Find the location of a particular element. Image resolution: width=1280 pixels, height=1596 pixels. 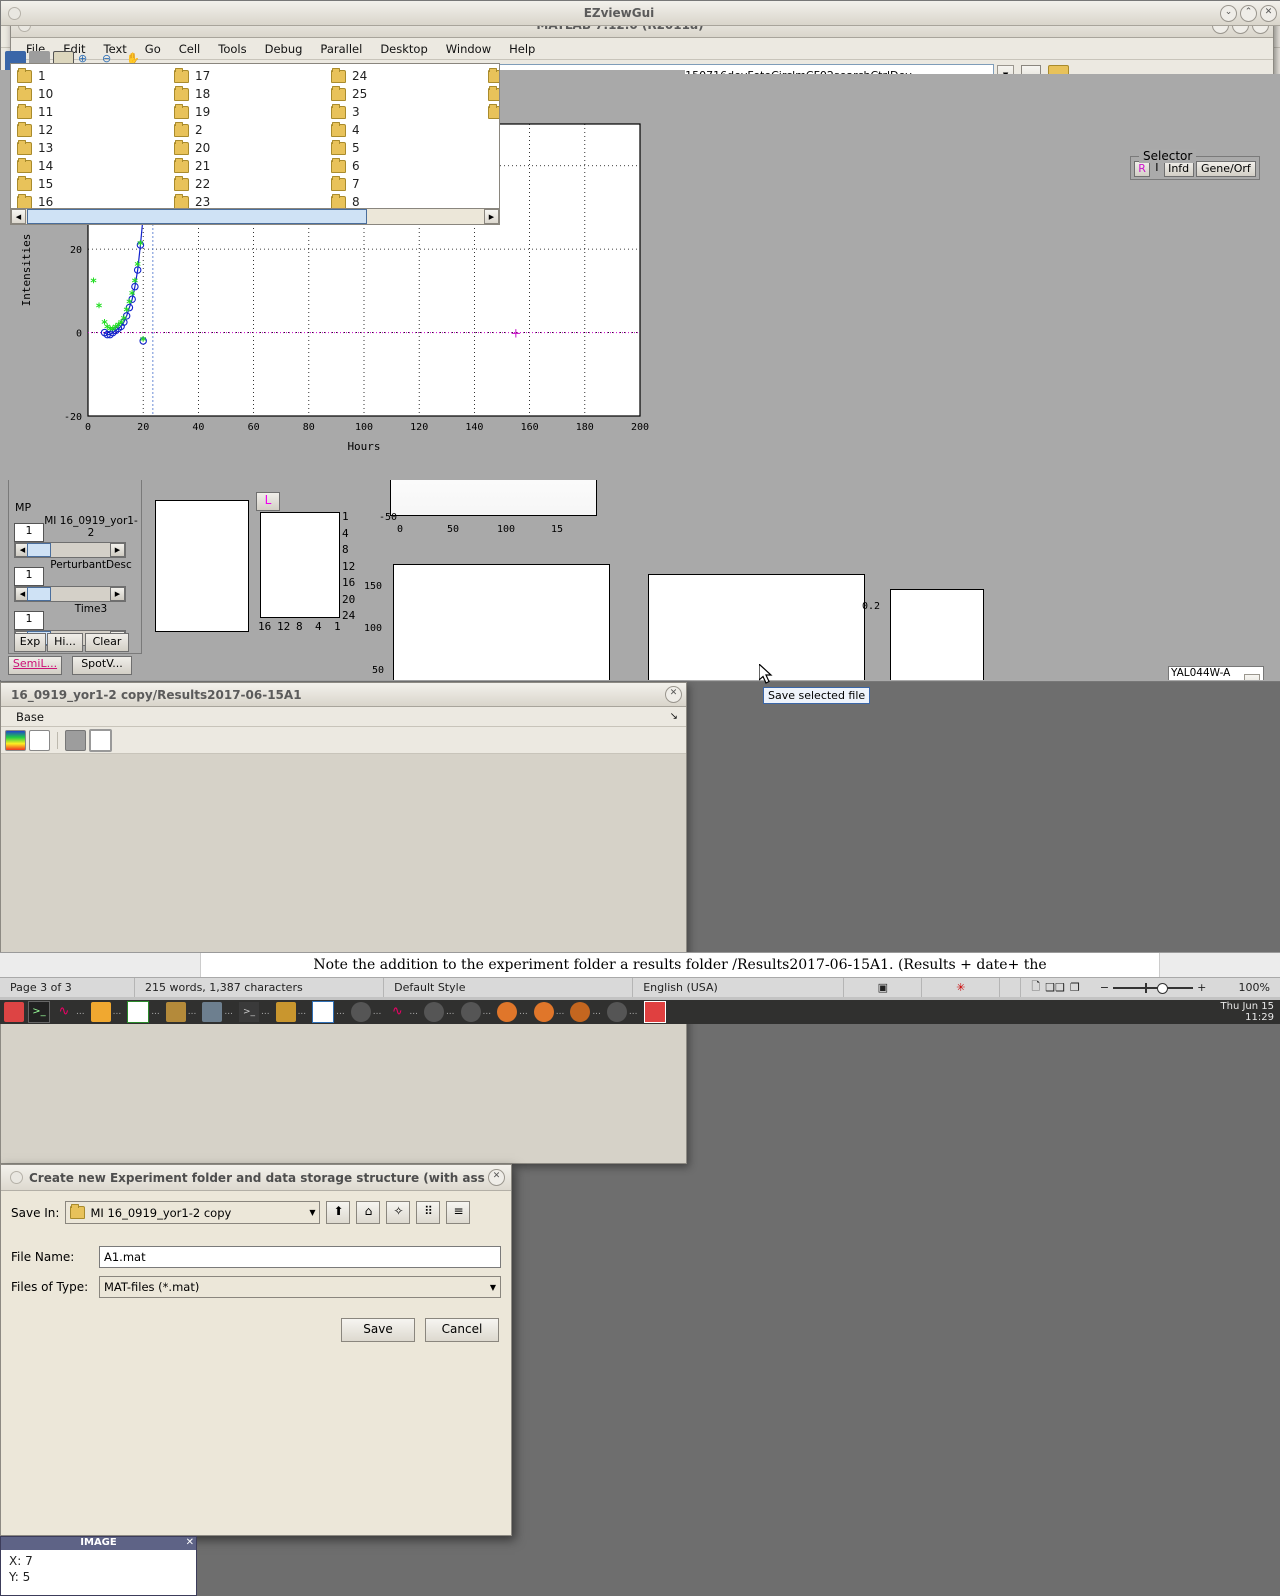

taskbar-clock: Thu Jun 15 11:29 is located at coordinates (1250, 1012).